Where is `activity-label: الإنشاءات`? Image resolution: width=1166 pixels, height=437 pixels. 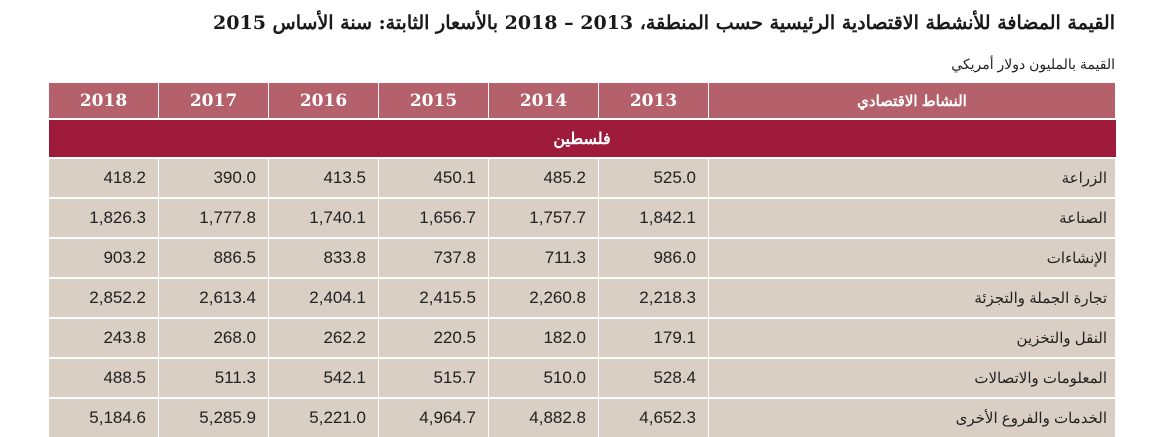
activity-label: الإنشاءات is located at coordinates (912, 257).